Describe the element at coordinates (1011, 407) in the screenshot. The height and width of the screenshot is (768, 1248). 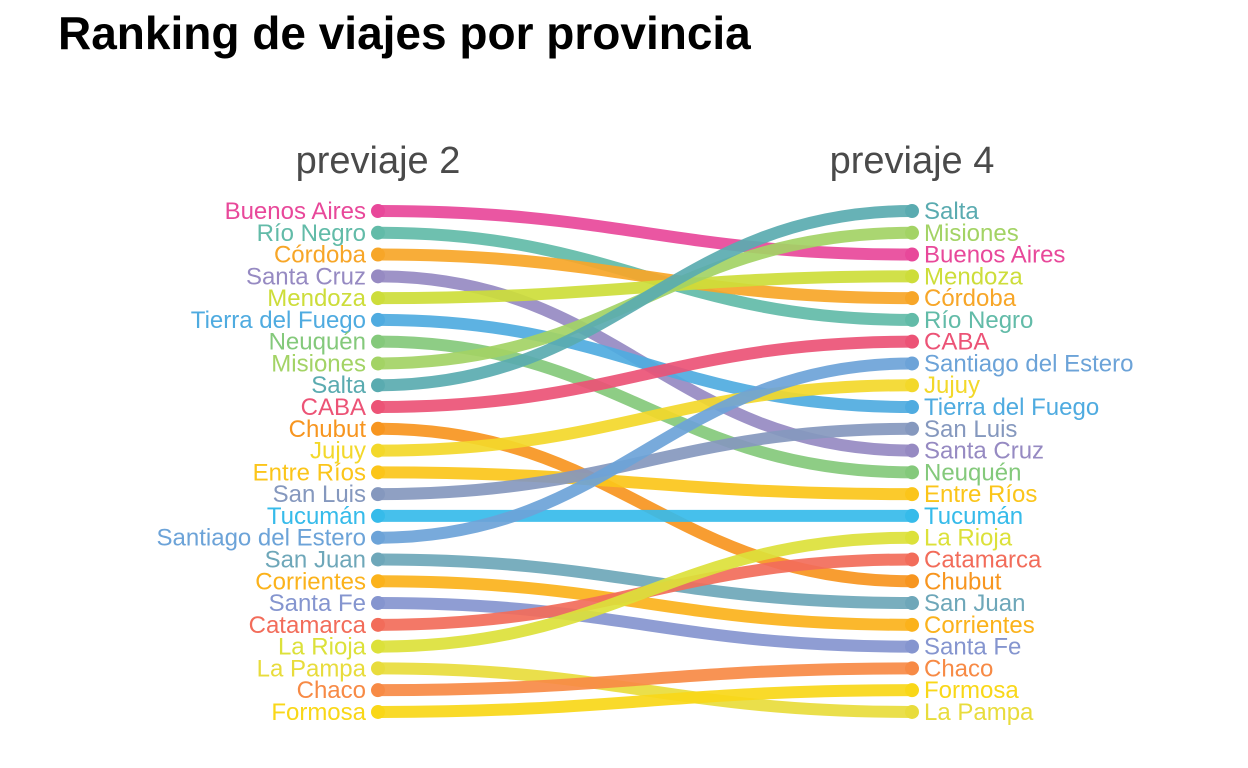
I see `label-right-tierra-del-fuego: Tierra del Fuego` at that location.